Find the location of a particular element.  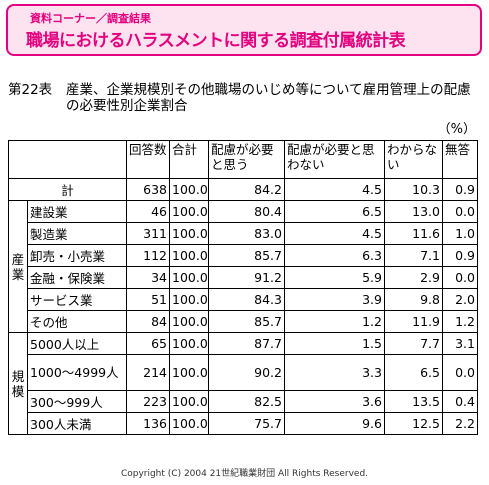

table-row: 300～999人 223 100.0 82.5 3.6 13.5 0.4 is located at coordinates (243, 401).